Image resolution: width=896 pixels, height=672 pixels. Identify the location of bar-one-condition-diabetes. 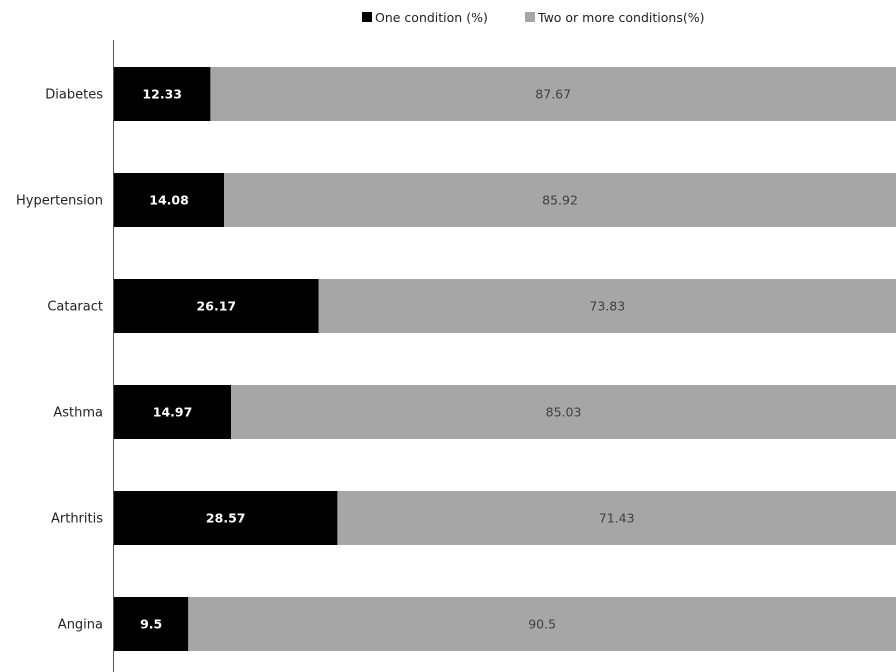
(162, 94).